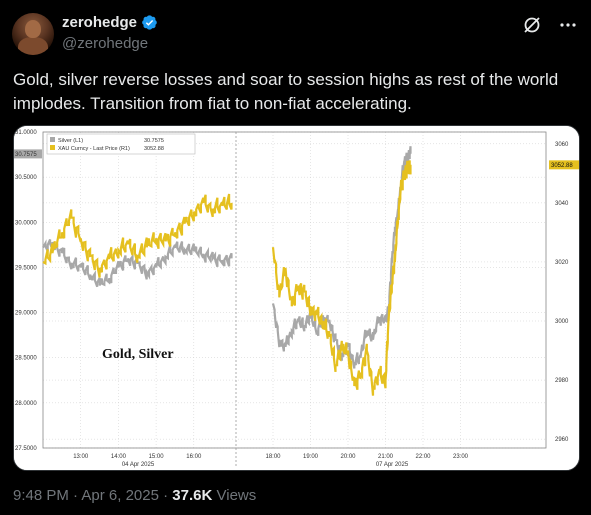  I want to click on left-tick-label: 29.0000, so click(26, 314).